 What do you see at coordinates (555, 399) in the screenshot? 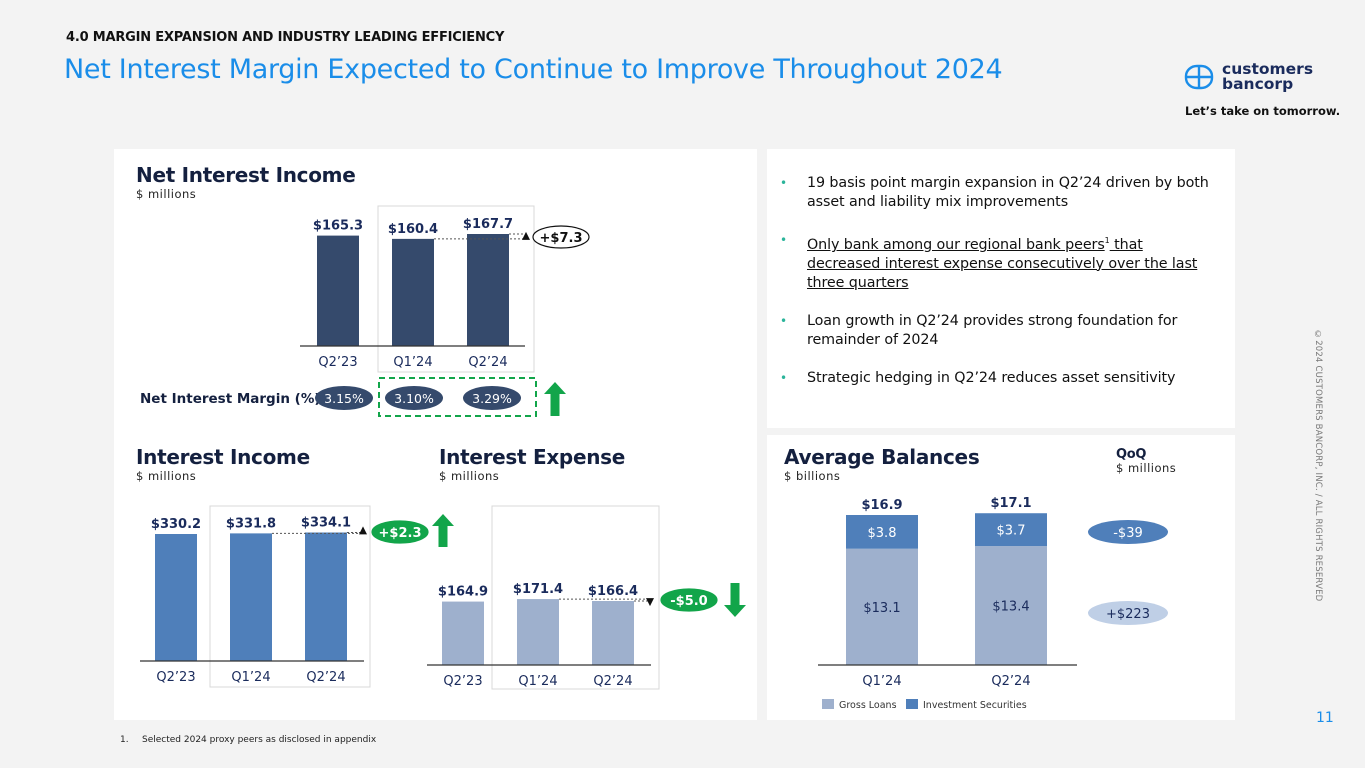
I see `nim-up-arrow-icon` at bounding box center [555, 399].